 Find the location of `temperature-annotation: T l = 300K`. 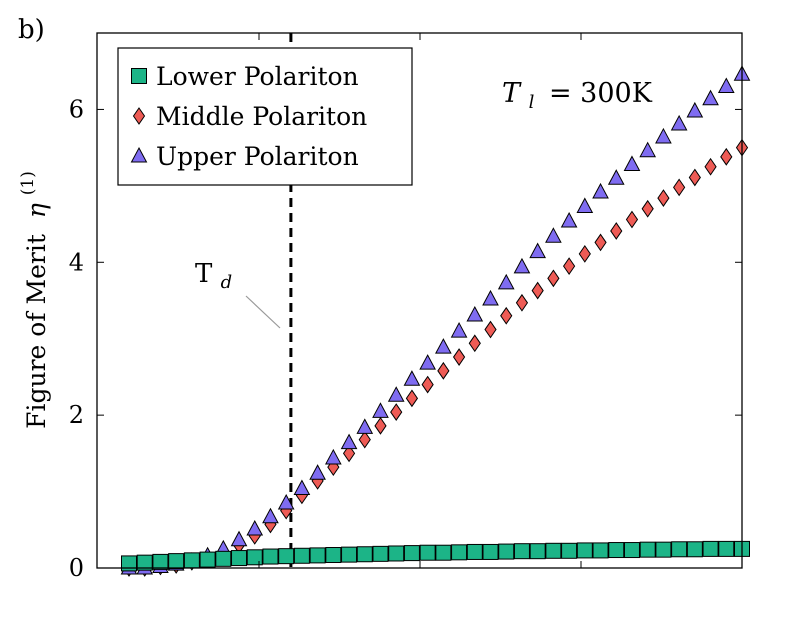

temperature-annotation: T l = 300K is located at coordinates (577, 96).